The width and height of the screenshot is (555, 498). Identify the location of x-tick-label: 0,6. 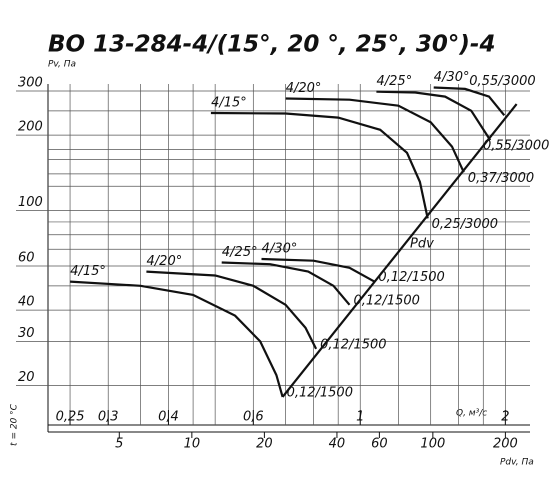
(253, 417).